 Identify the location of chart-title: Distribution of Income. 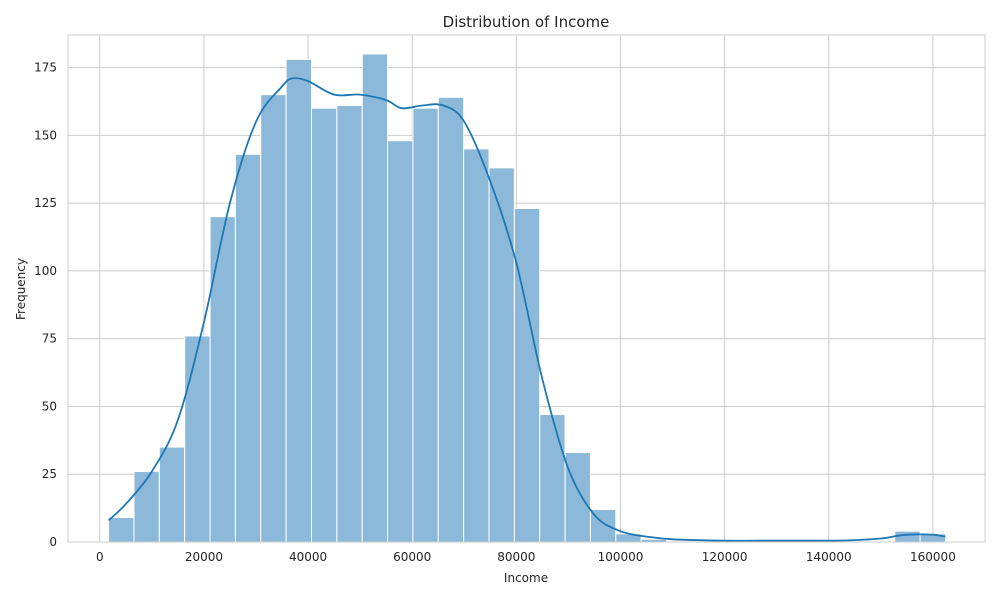
(526, 22).